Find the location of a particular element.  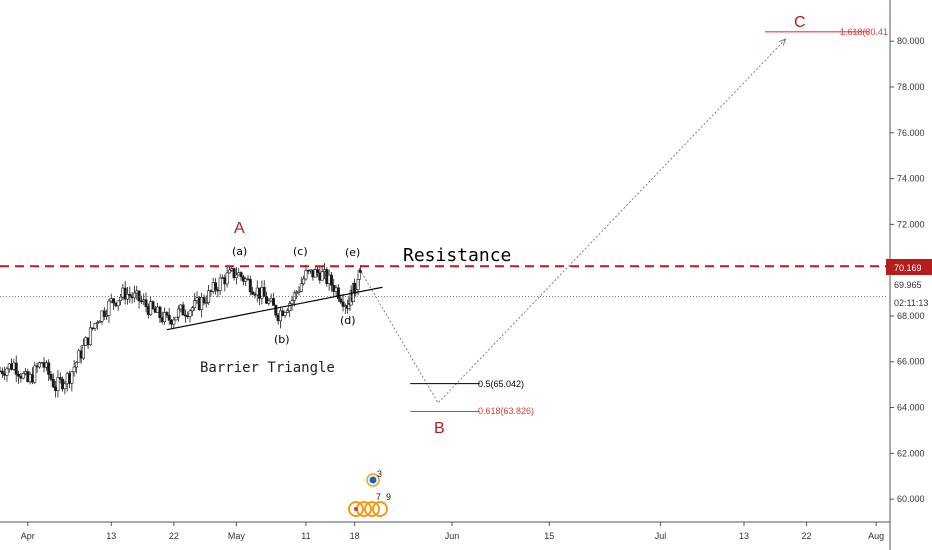

wave-sub-a-label: (a) is located at coordinates (239, 251).